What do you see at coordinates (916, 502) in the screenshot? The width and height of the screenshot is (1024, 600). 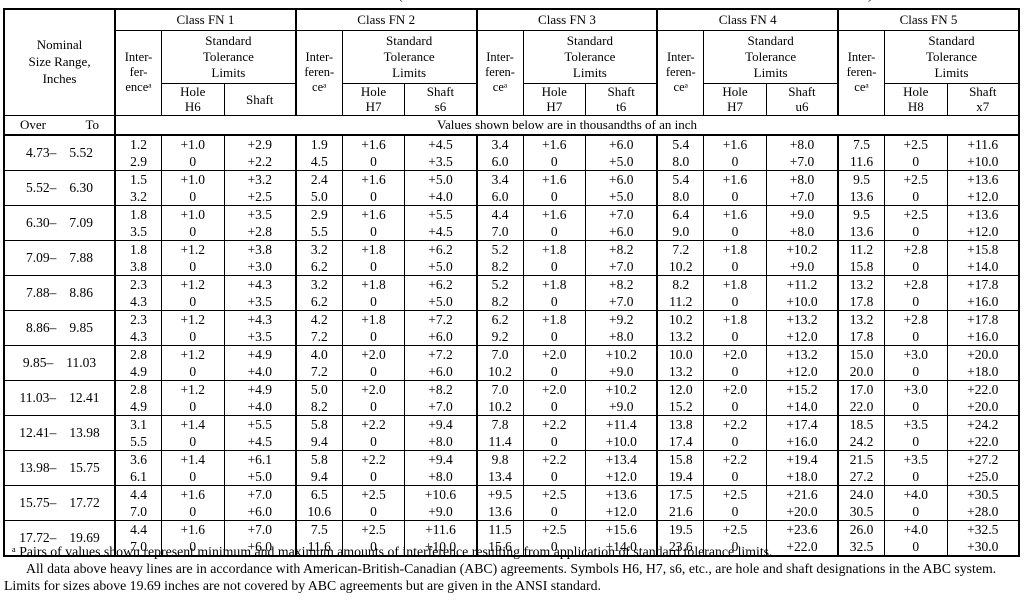 I see `hole-limit-cell: +4.0 0` at bounding box center [916, 502].